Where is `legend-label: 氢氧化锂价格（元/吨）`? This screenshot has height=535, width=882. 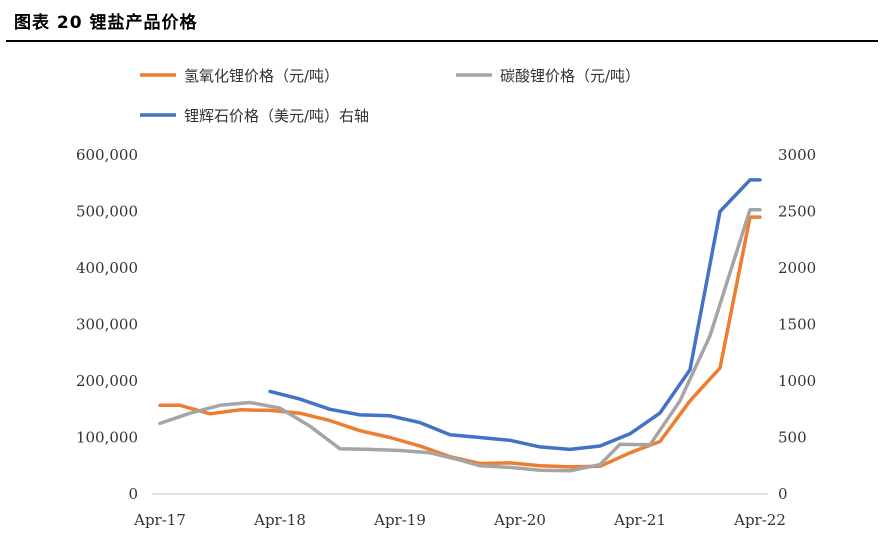
legend-label: 氢氧化锂价格（元/吨） is located at coordinates (261, 76).